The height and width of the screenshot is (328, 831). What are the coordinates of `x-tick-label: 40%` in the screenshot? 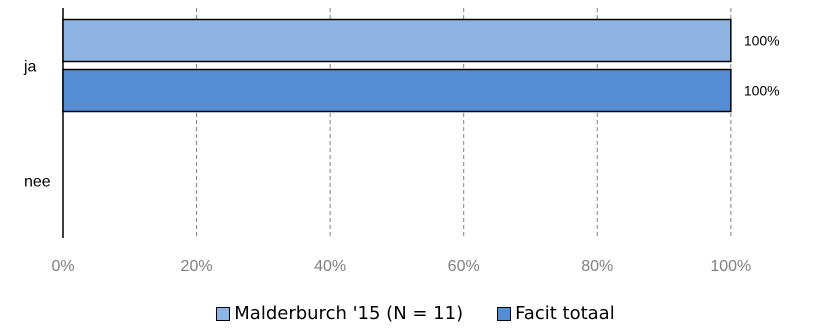 It's located at (330, 266).